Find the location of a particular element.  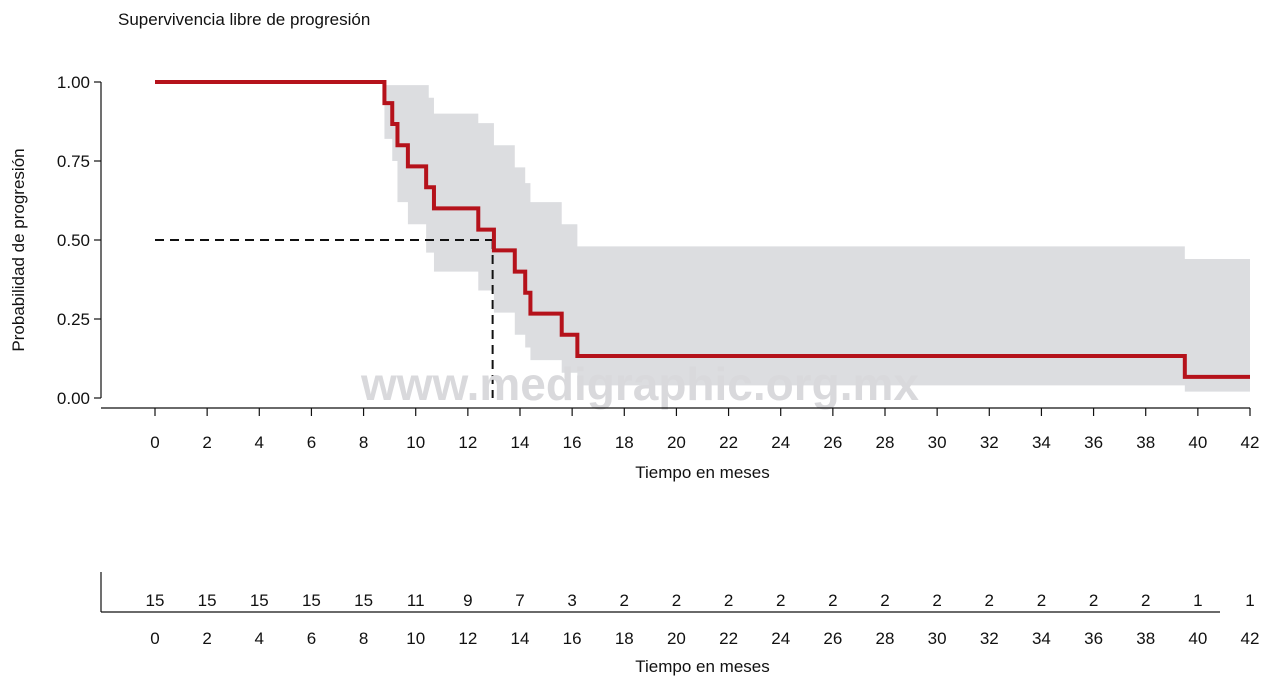

x-tick-label: 30 is located at coordinates (937, 442).